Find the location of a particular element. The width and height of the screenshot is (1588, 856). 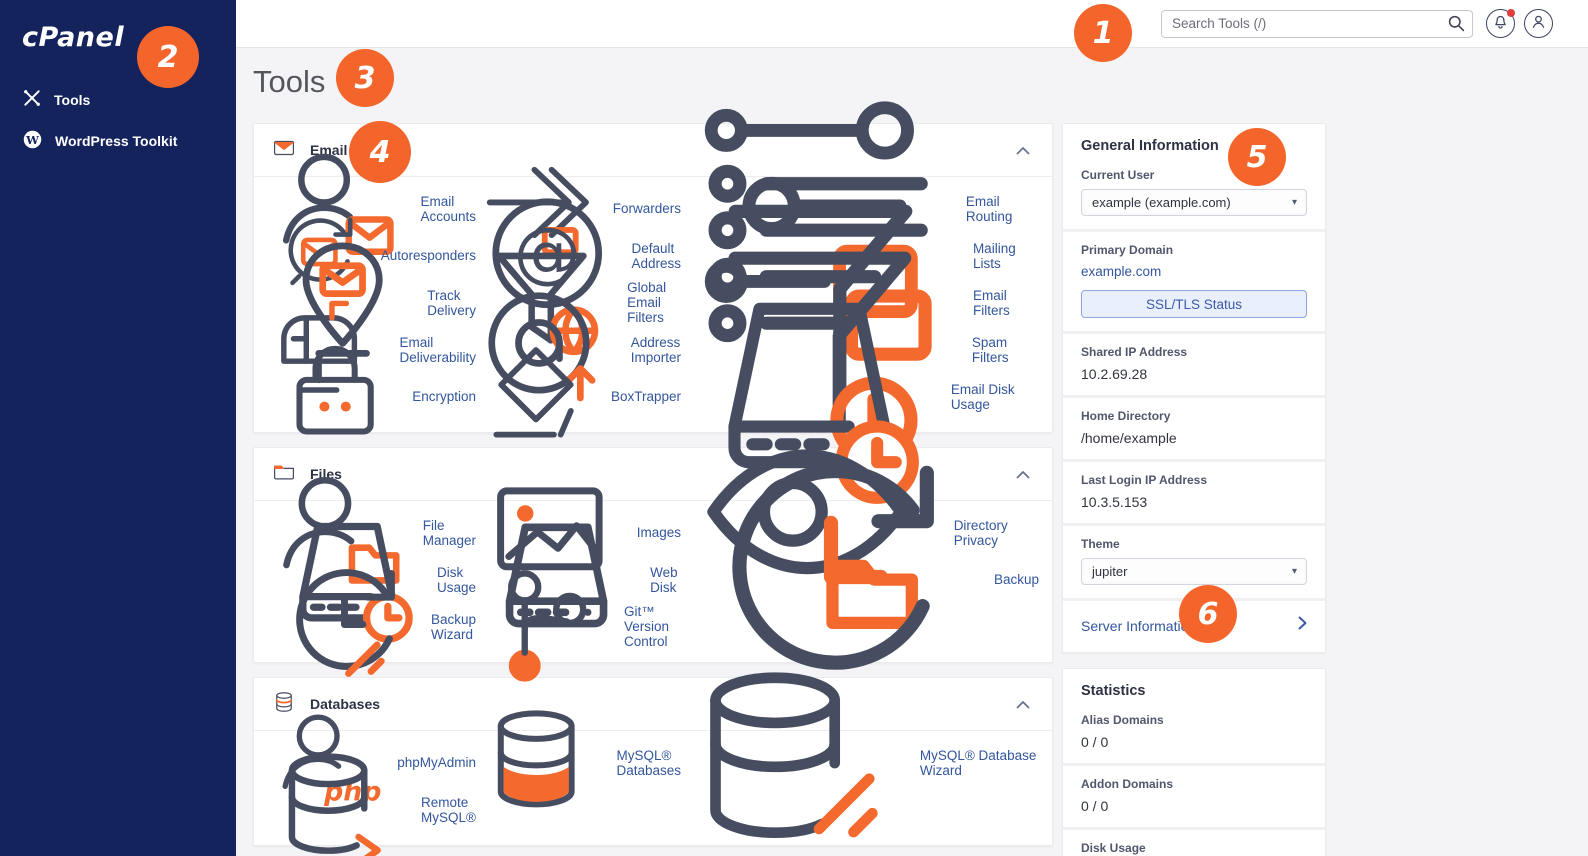

current-user-select: example (example.com) ▾ is located at coordinates (1194, 202).